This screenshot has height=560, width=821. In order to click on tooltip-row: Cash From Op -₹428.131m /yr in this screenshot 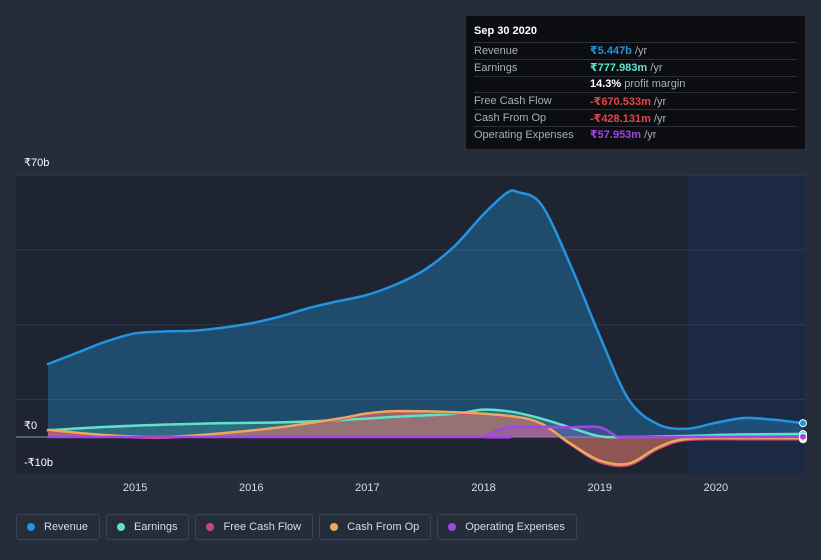, I will do `click(635, 117)`.